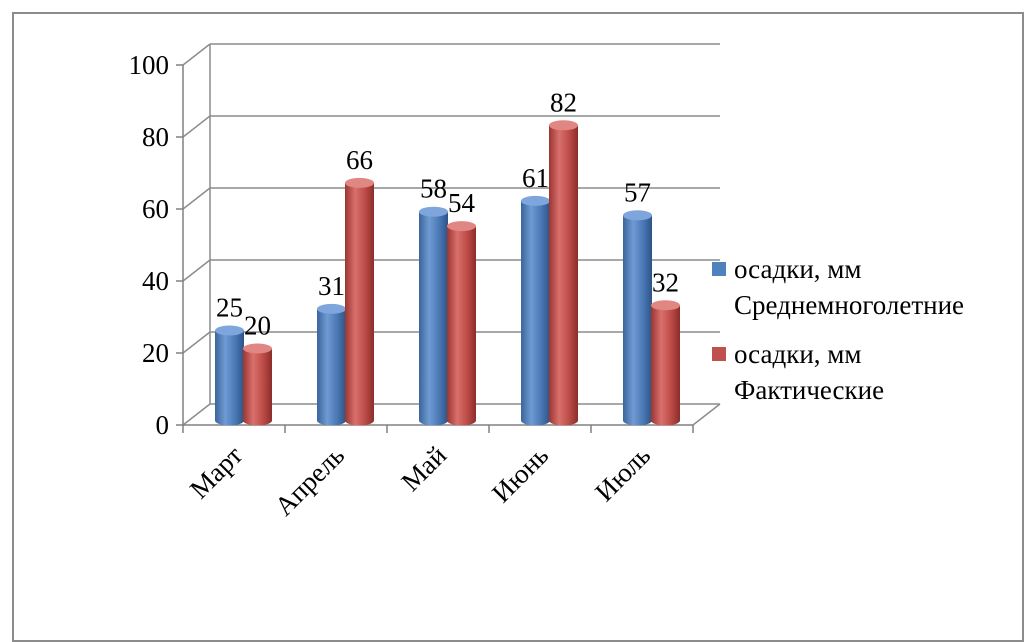 The width and height of the screenshot is (1026, 642). I want to click on legend-label: Фактические, so click(809, 390).